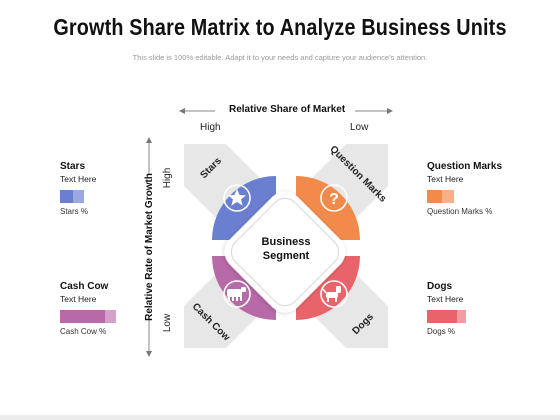 This screenshot has width=560, height=420. What do you see at coordinates (237, 294) in the screenshot?
I see `cow-icon` at bounding box center [237, 294].